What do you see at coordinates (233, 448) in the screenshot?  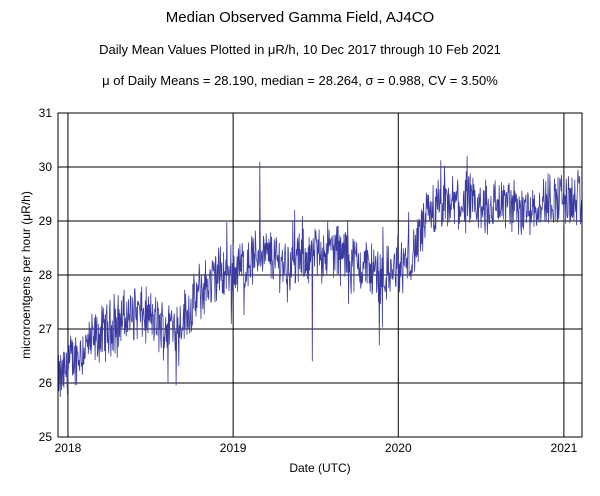 I see `x-tick-label: 2019` at bounding box center [233, 448].